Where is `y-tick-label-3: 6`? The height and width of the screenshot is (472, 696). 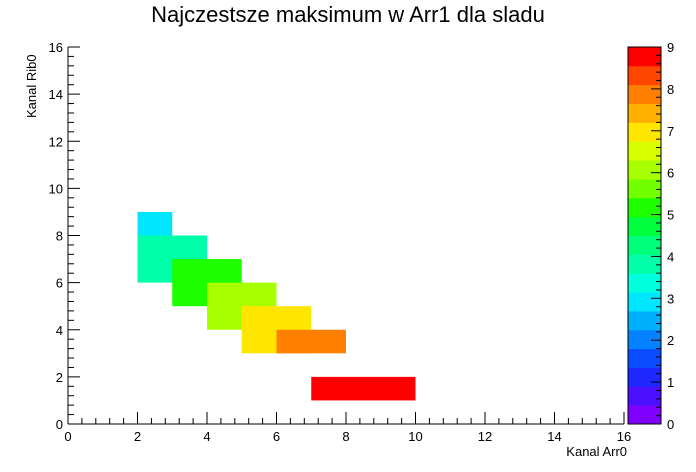
y-tick-label-3: 6 is located at coordinates (59, 283).